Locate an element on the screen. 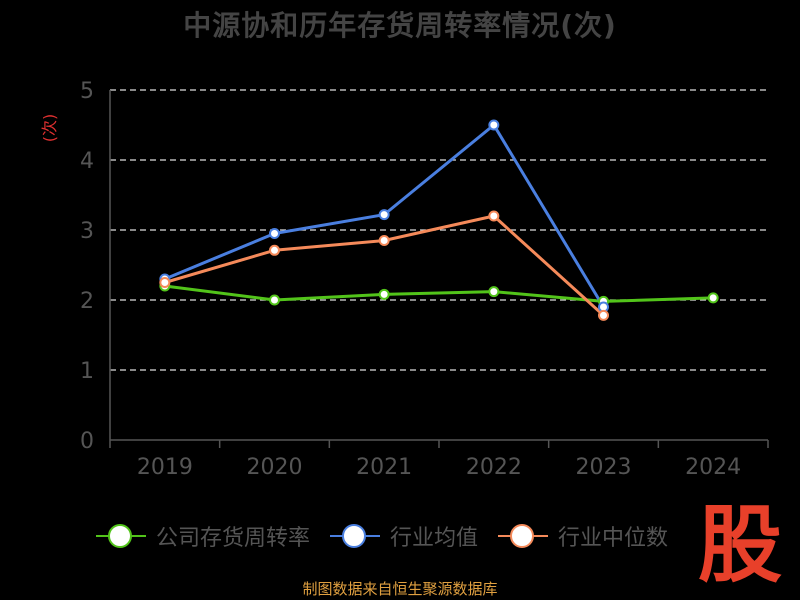  legend-label: 行业中位数 is located at coordinates (613, 538).